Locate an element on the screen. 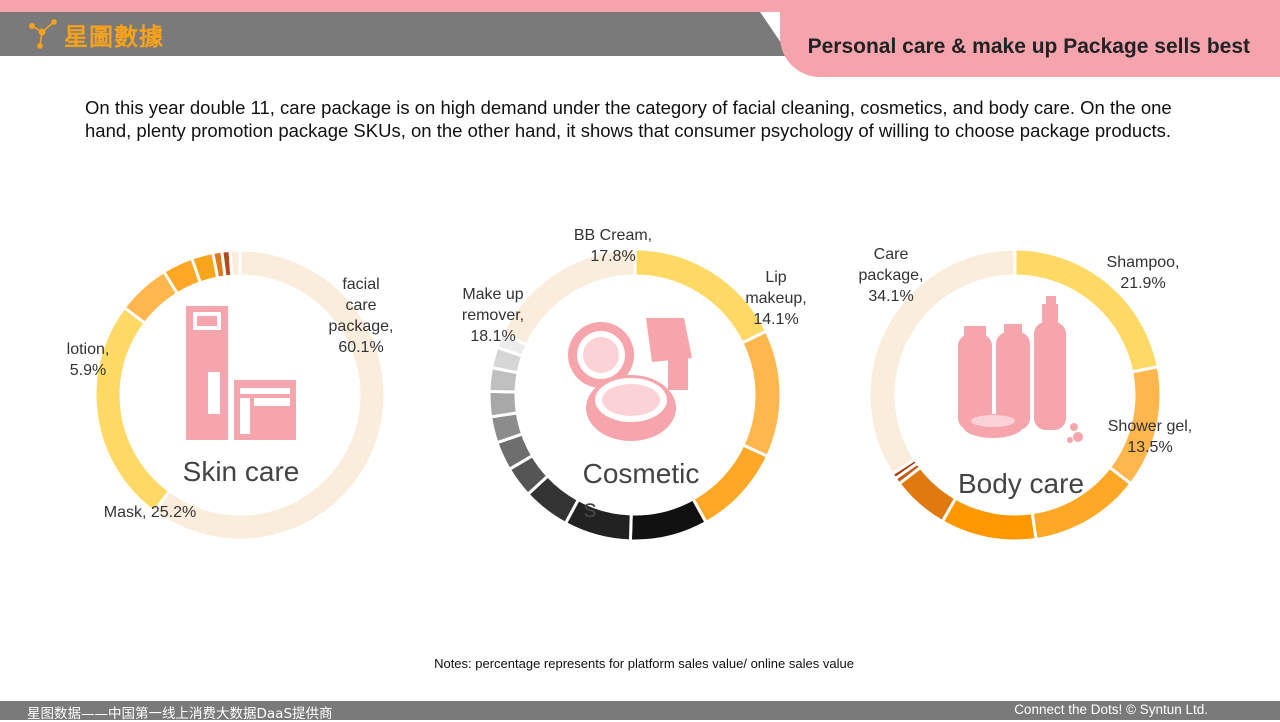 The image size is (1280, 722). brand-bar is located at coordinates (395, 34).